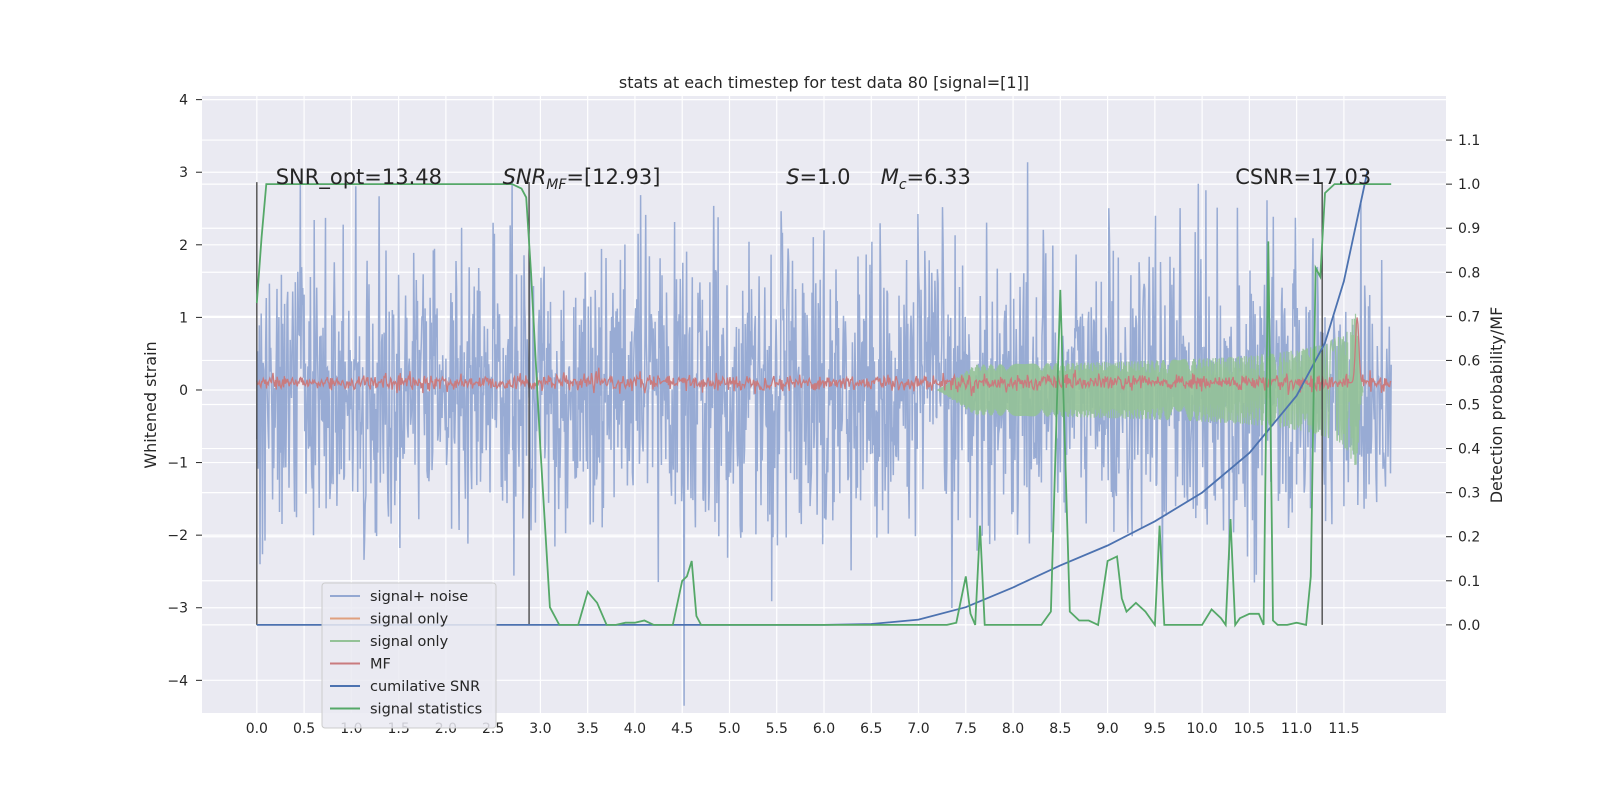 The image size is (1600, 800). I want to click on annotation-main: CSNR=17.03, so click(1303, 177).